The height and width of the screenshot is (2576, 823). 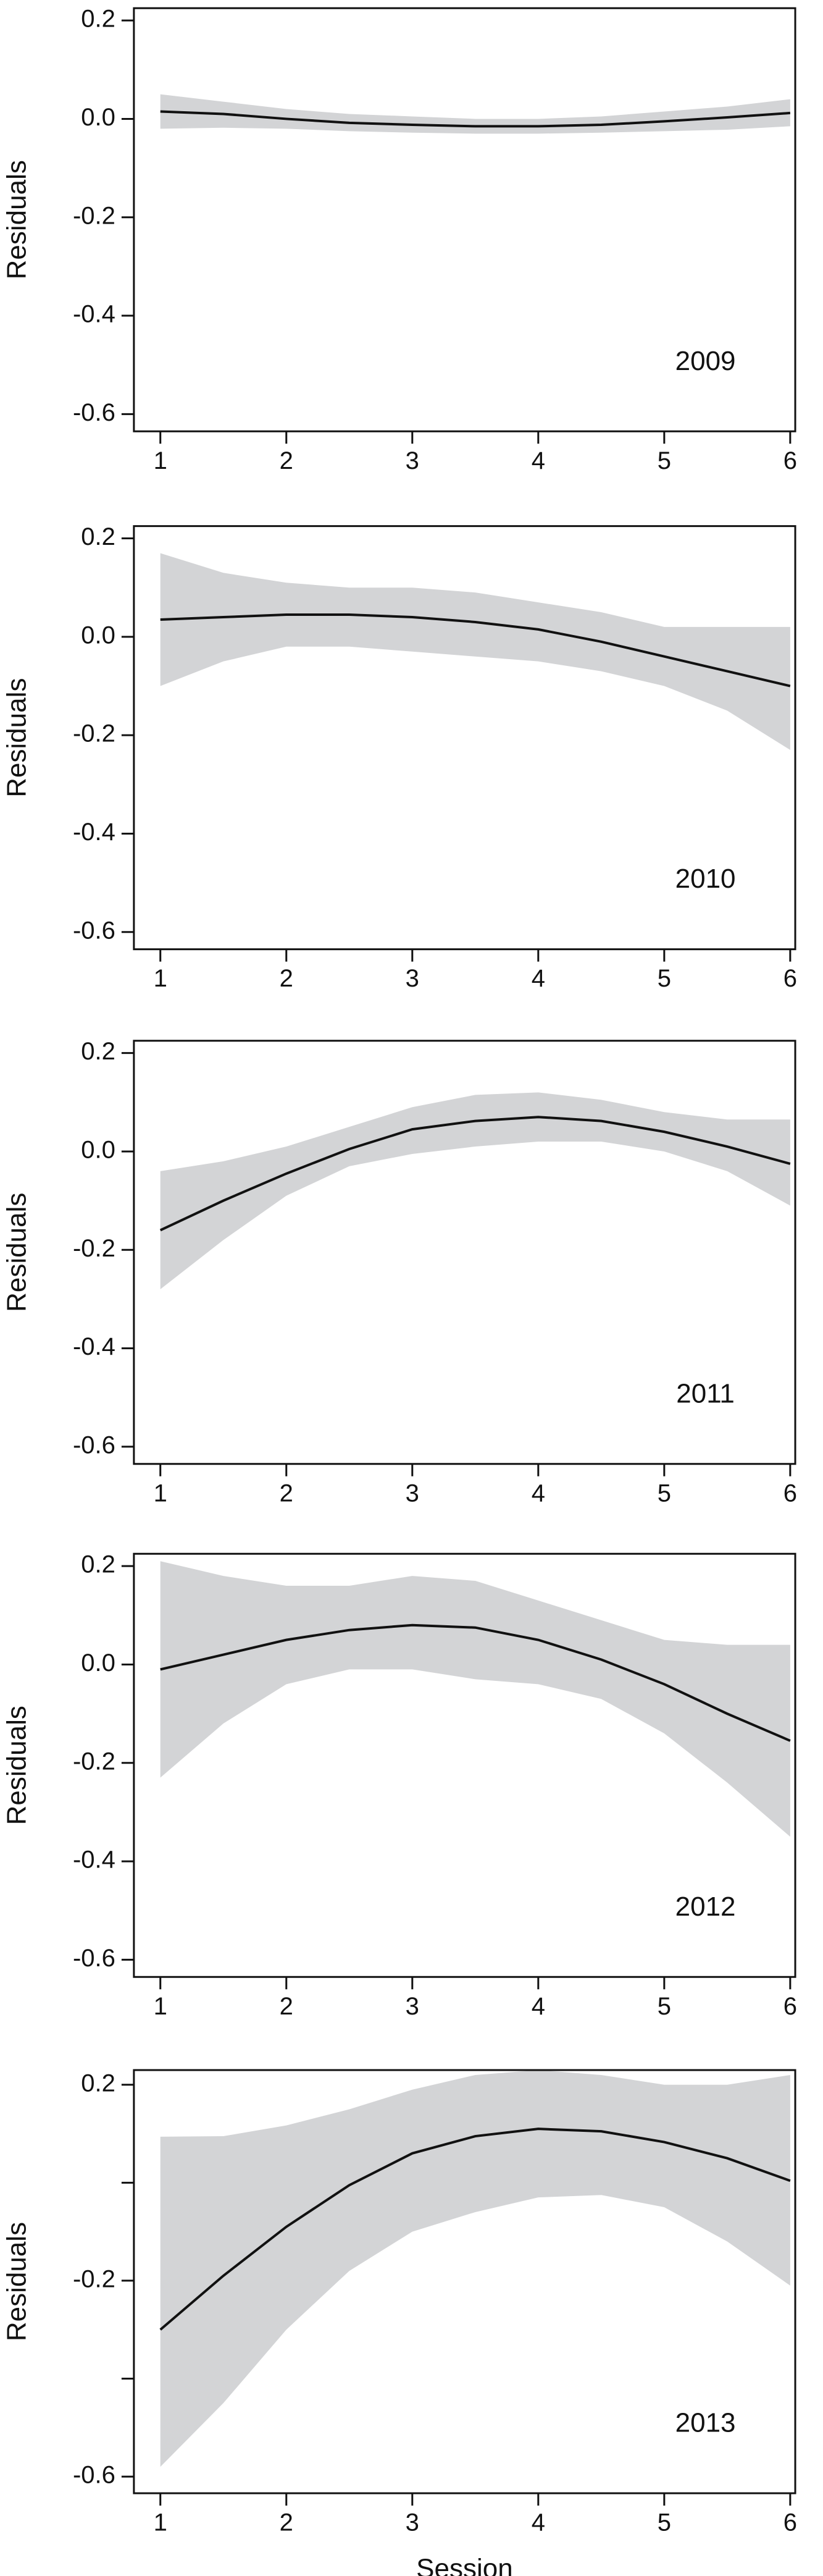 I want to click on panel-annotation: 2009, so click(x=705, y=361).